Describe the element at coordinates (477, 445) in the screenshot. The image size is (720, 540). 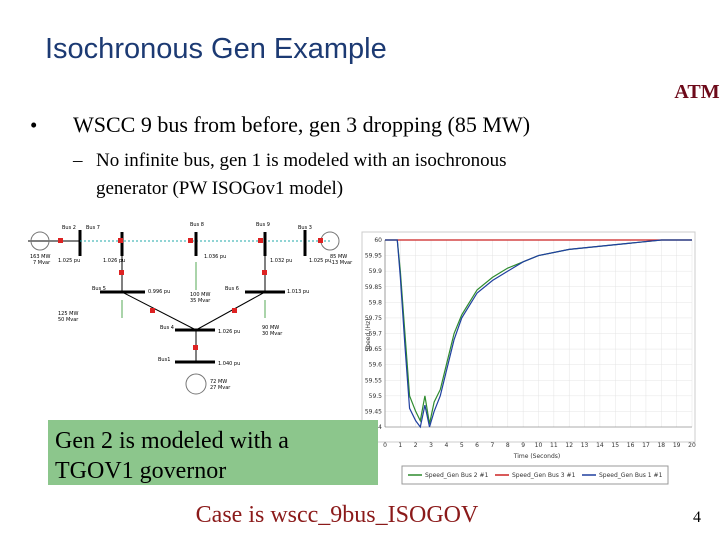
I see `x-tick-label: 6` at that location.